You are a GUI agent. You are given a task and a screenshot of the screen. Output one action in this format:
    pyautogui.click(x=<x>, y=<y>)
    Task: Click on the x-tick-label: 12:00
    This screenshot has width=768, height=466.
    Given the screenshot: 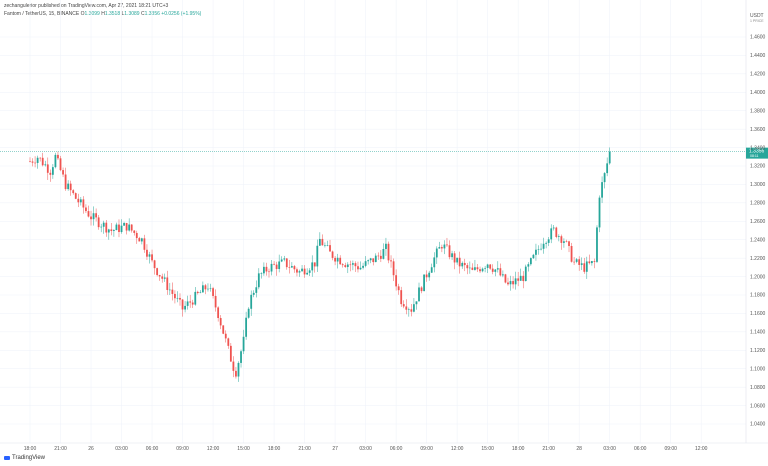 What is the action you would take?
    pyautogui.click(x=457, y=449)
    